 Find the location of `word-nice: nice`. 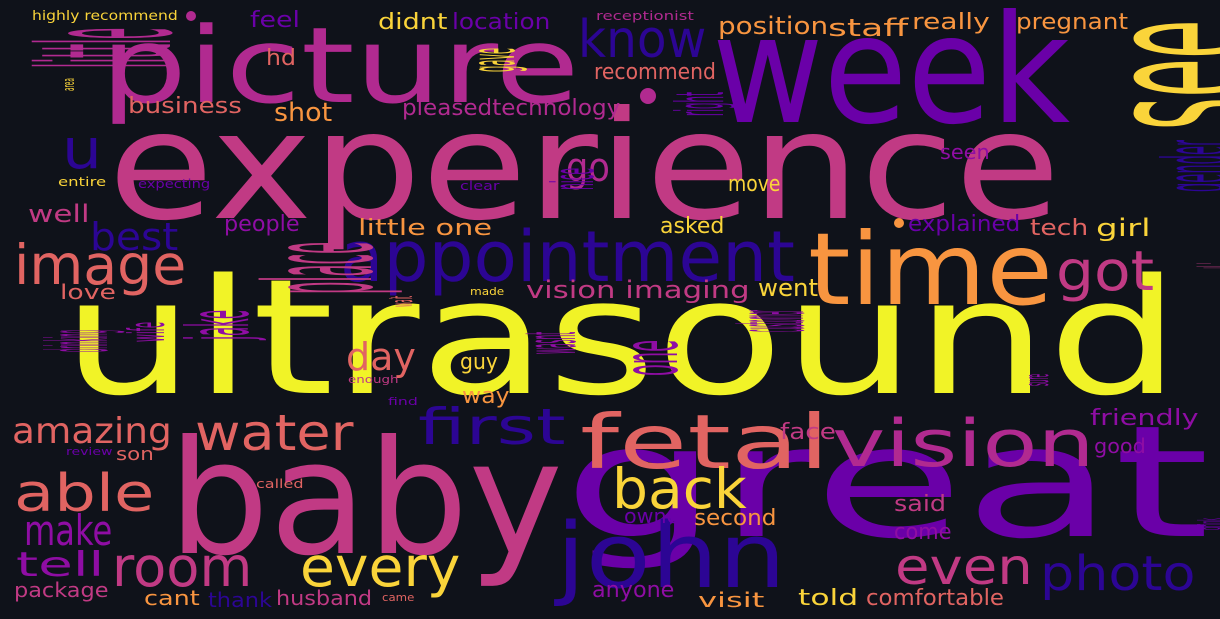

word-nice: nice is located at coordinates (573, 178).